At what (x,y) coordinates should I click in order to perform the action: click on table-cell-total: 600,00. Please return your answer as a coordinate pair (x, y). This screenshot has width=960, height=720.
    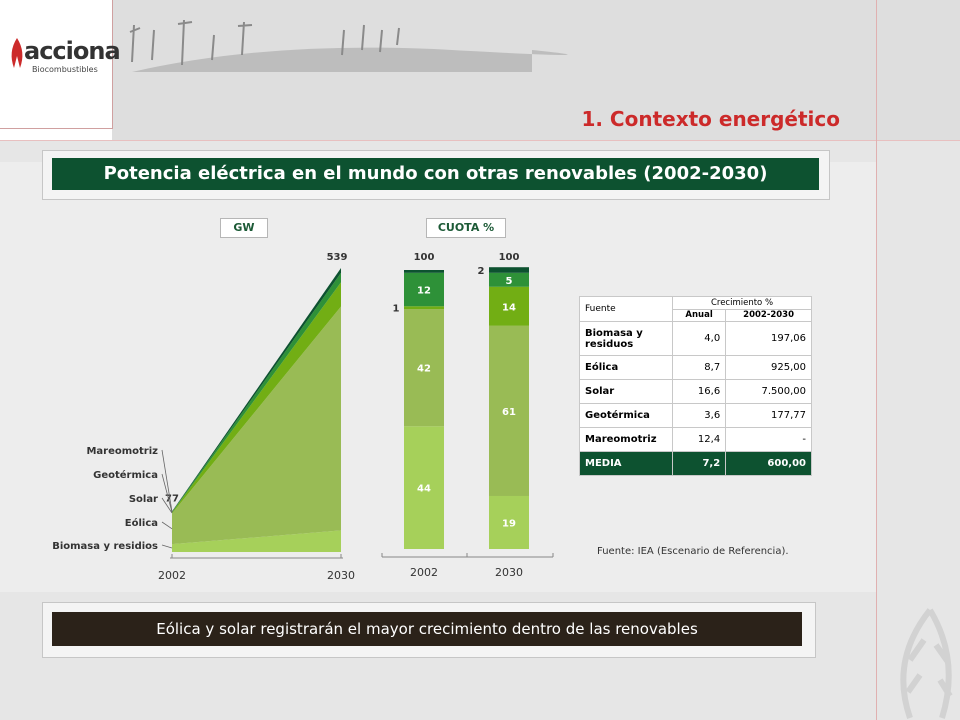
    Looking at the image, I should click on (768, 463).